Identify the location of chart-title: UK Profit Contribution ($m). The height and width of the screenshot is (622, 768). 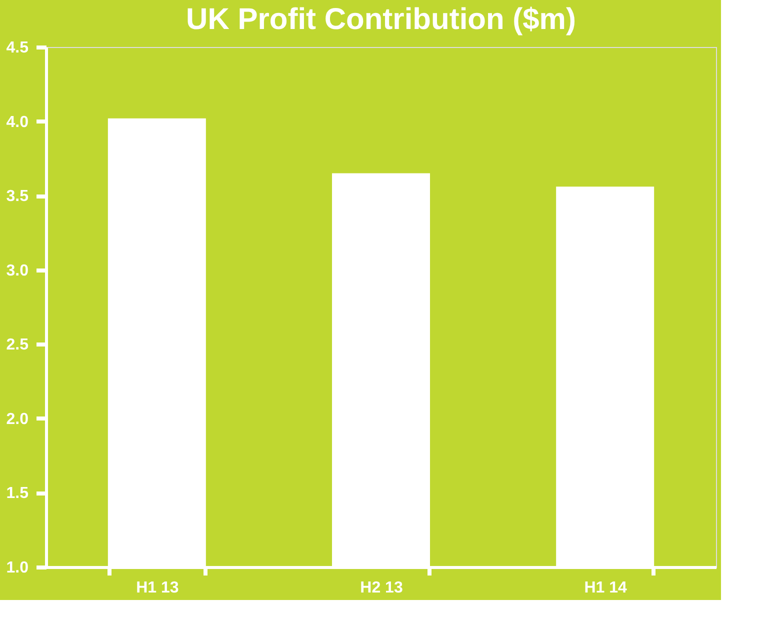
(381, 19).